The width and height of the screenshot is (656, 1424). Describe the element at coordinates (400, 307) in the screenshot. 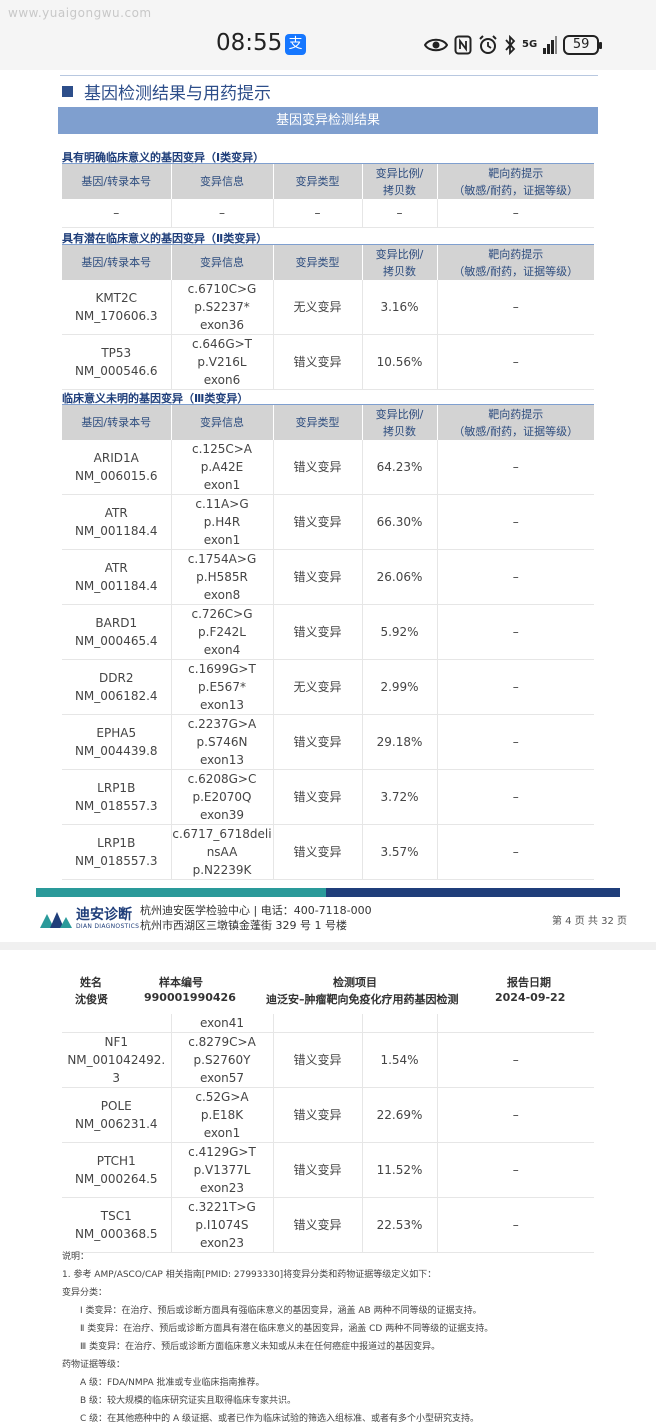

I see `ratio-cell: 3.16%` at that location.